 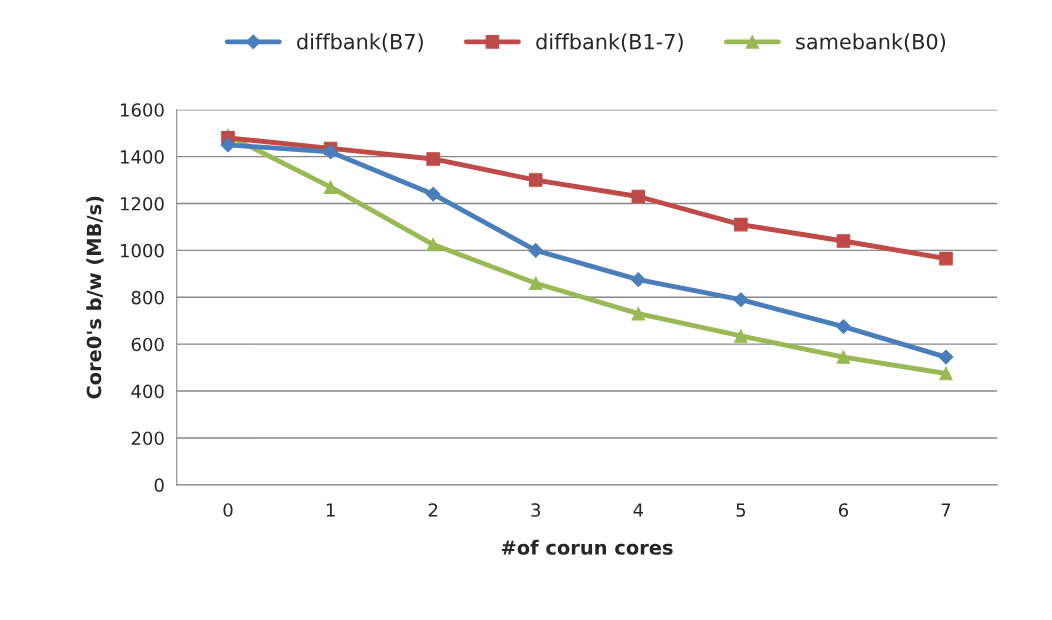 What do you see at coordinates (95, 297) in the screenshot?
I see `y-axis-title: Core0's b/w (MB/s)` at bounding box center [95, 297].